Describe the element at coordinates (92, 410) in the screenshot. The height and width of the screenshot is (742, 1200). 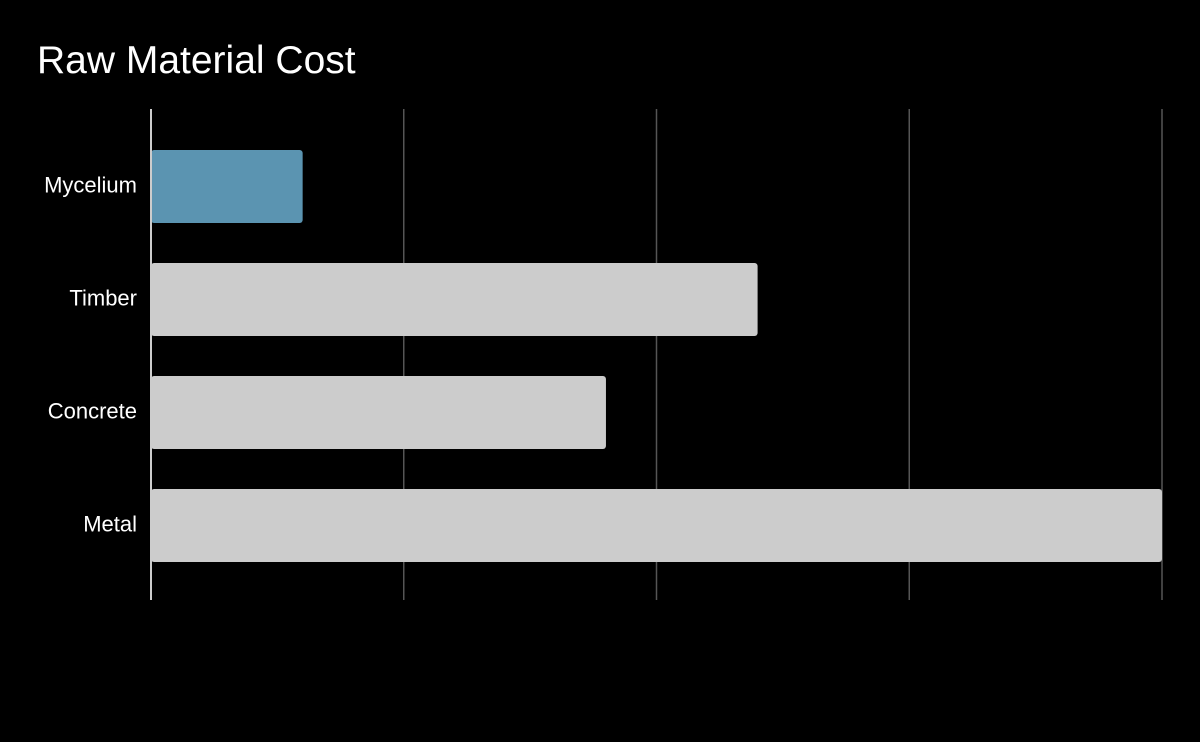
I see `category-label-concrete: Concrete` at that location.